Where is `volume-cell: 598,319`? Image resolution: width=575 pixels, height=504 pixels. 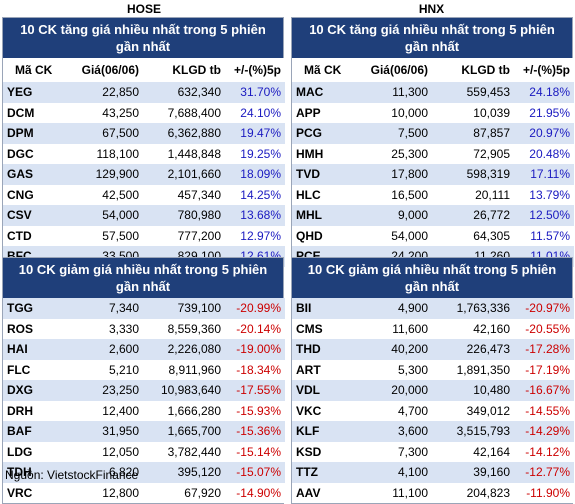
volume-cell: 598,319 is located at coordinates (473, 174).